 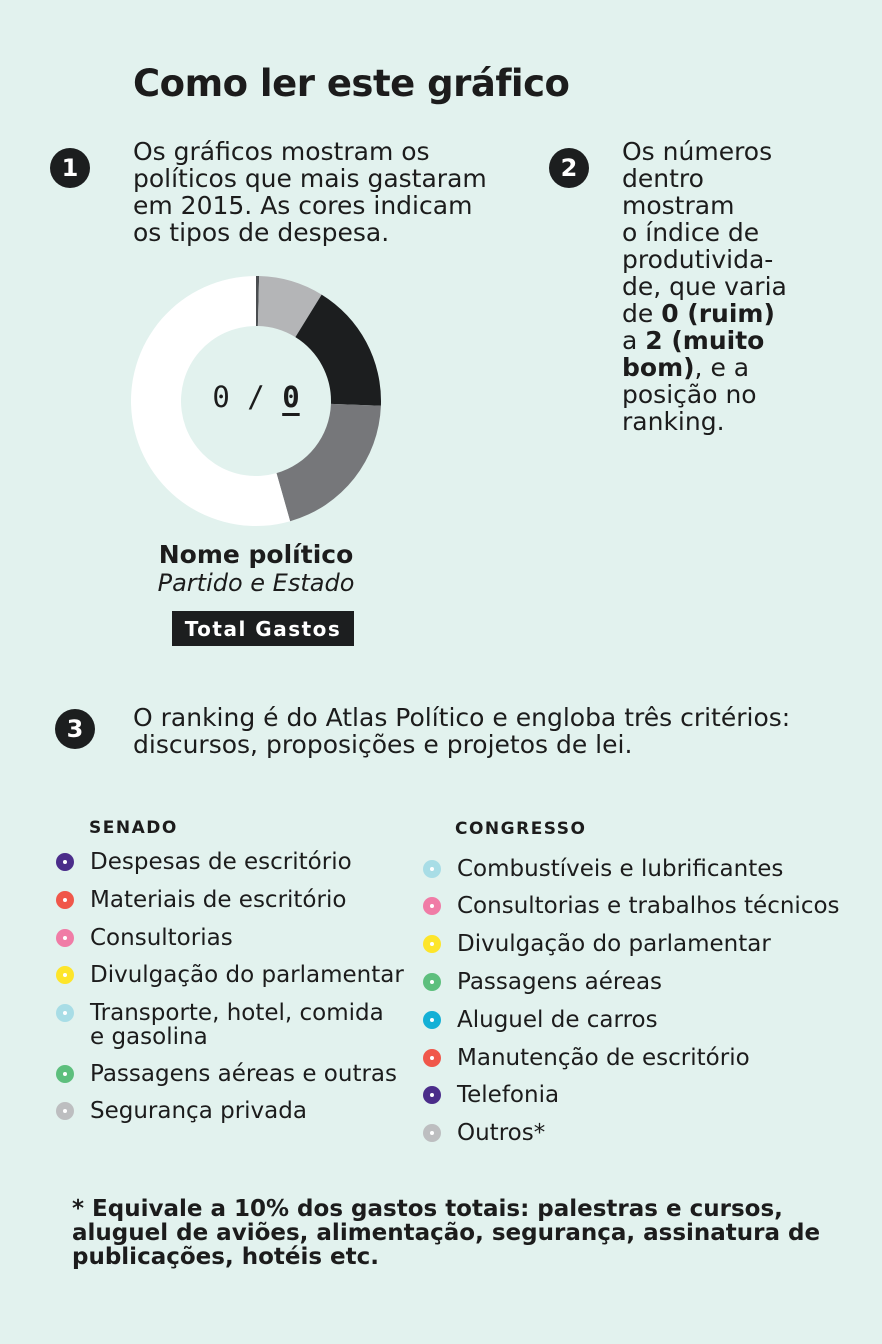 I want to click on total-spending-badge: Total Gastos, so click(x=263, y=628).